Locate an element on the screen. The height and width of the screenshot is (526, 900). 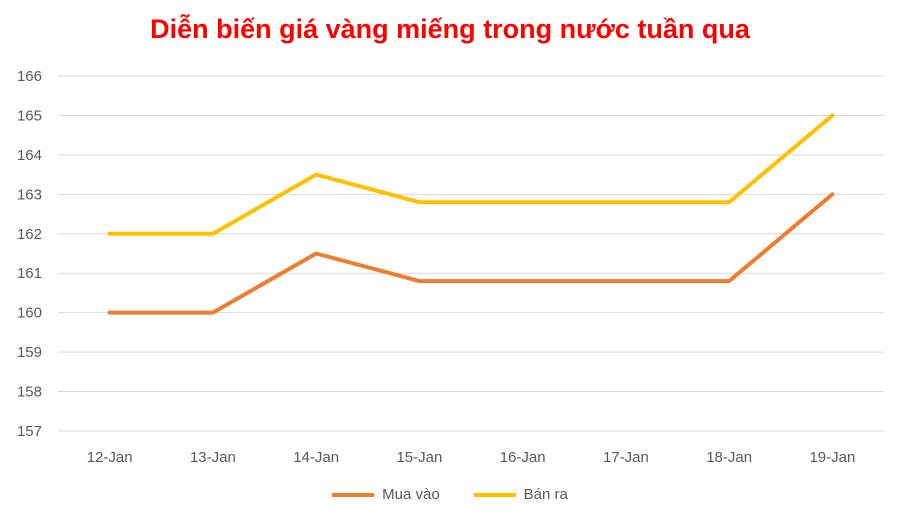
x-tick-label: 16-Jan is located at coordinates (523, 457).